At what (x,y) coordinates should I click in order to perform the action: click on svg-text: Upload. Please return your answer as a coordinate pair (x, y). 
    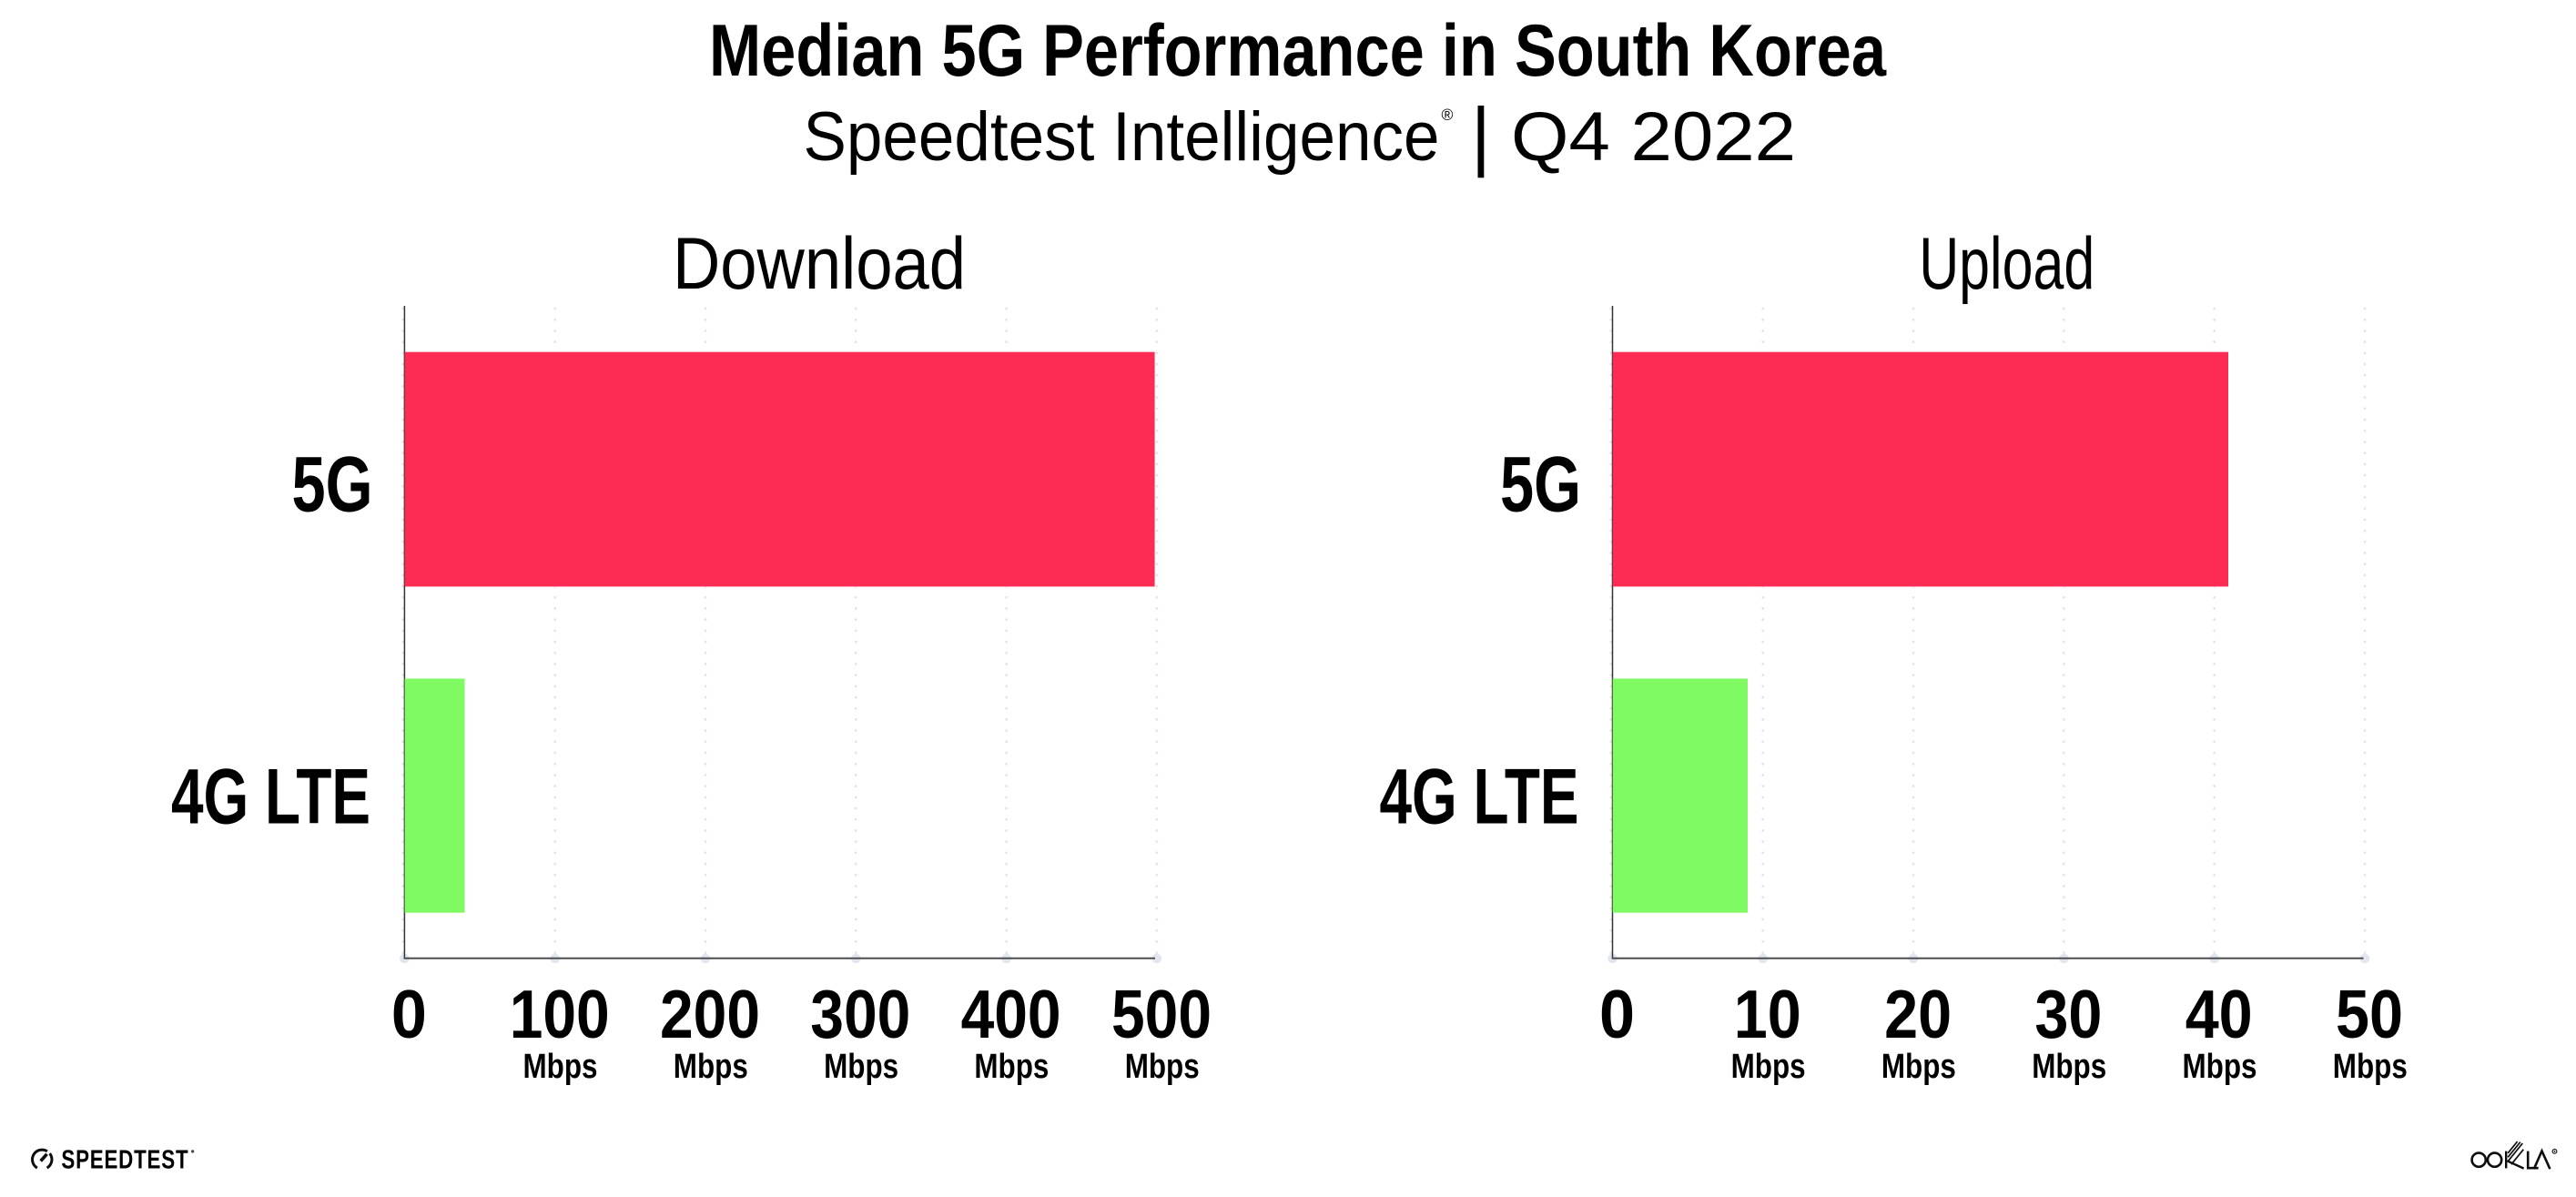
    Looking at the image, I should click on (2006, 264).